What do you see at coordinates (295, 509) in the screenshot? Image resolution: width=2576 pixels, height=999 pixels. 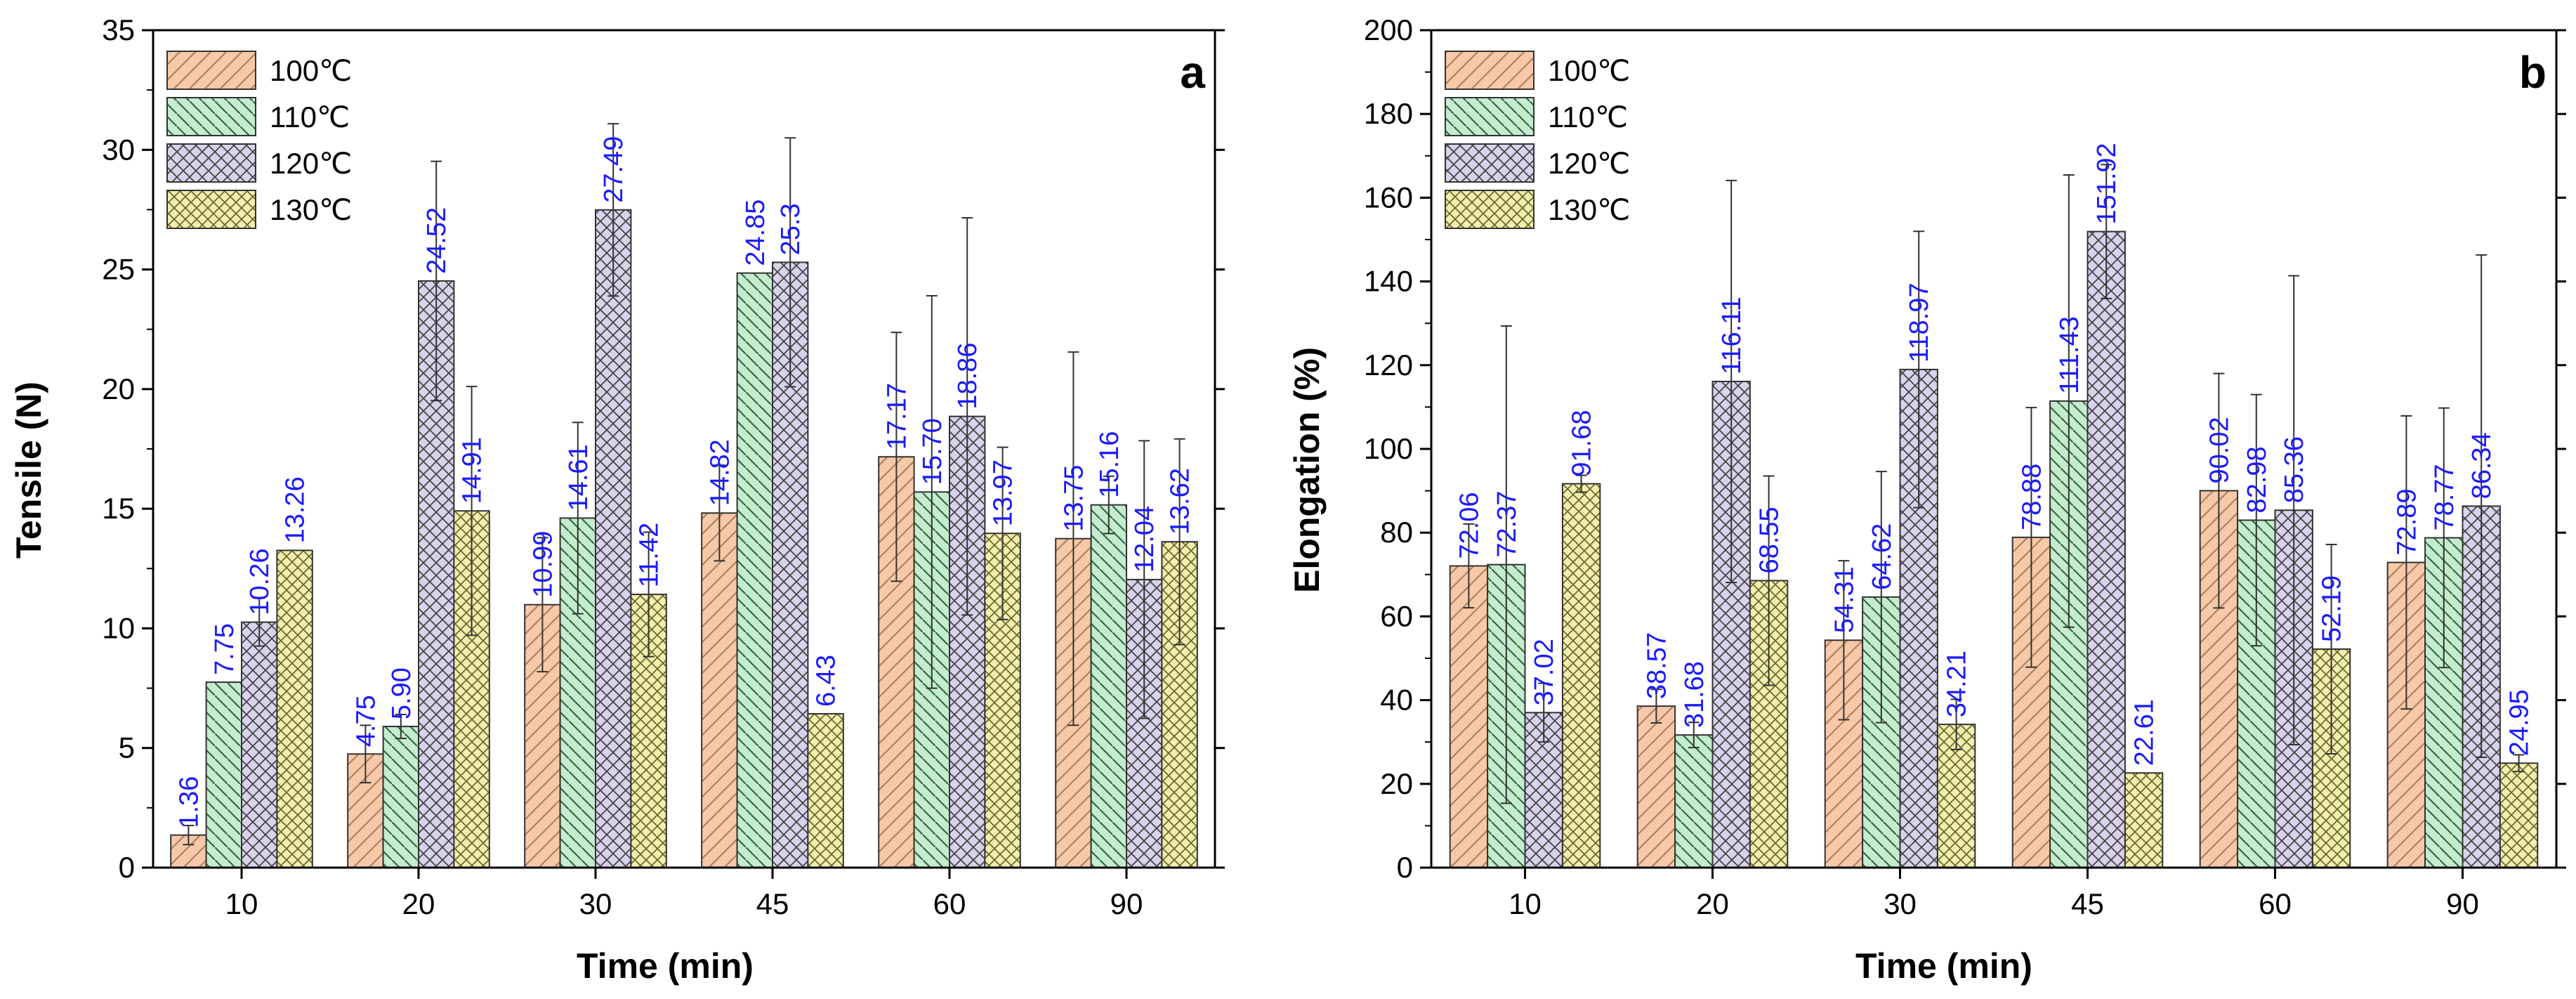 I see `panel-a-data-label: 13.26` at bounding box center [295, 509].